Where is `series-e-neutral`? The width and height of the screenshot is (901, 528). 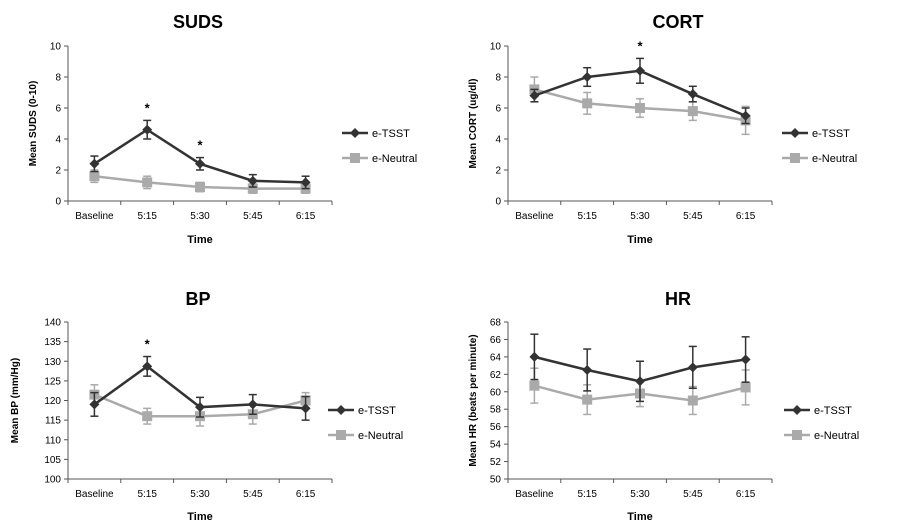
series-e-neutral is located at coordinates (640, 106).